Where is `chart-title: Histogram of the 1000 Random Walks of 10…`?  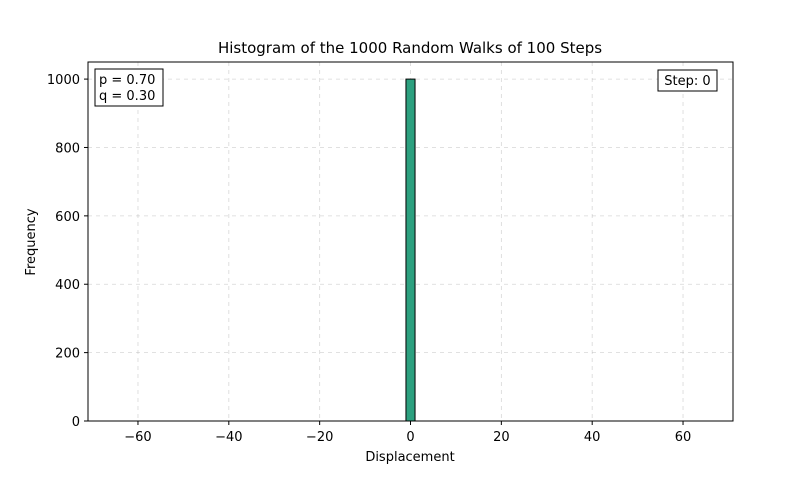 chart-title: Histogram of the 1000 Random Walks of 10… is located at coordinates (410, 48).